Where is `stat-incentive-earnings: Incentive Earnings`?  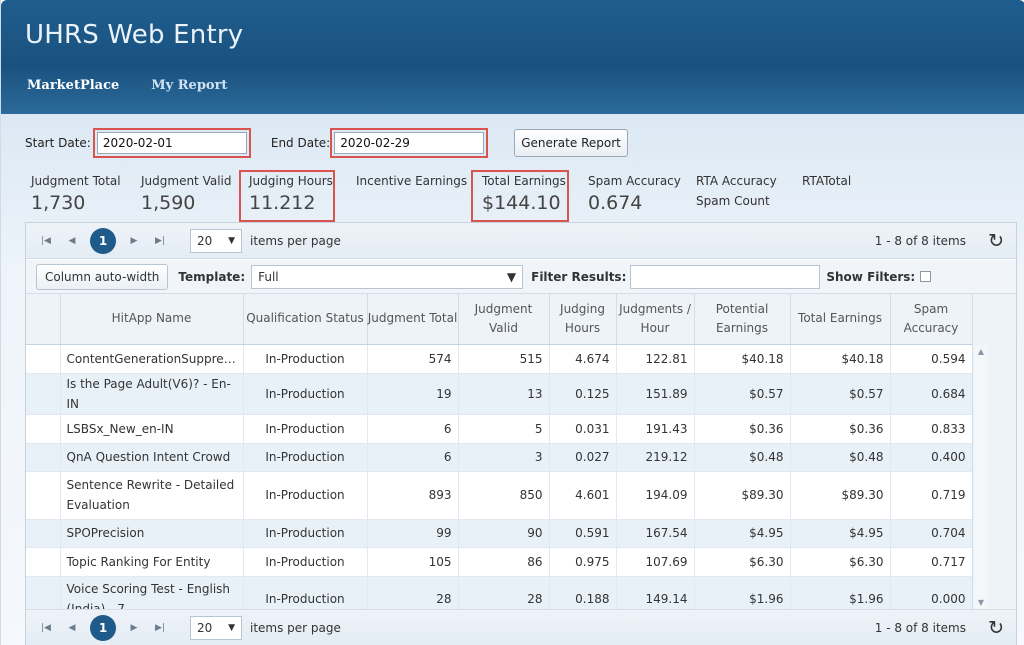 stat-incentive-earnings: Incentive Earnings is located at coordinates (411, 183).